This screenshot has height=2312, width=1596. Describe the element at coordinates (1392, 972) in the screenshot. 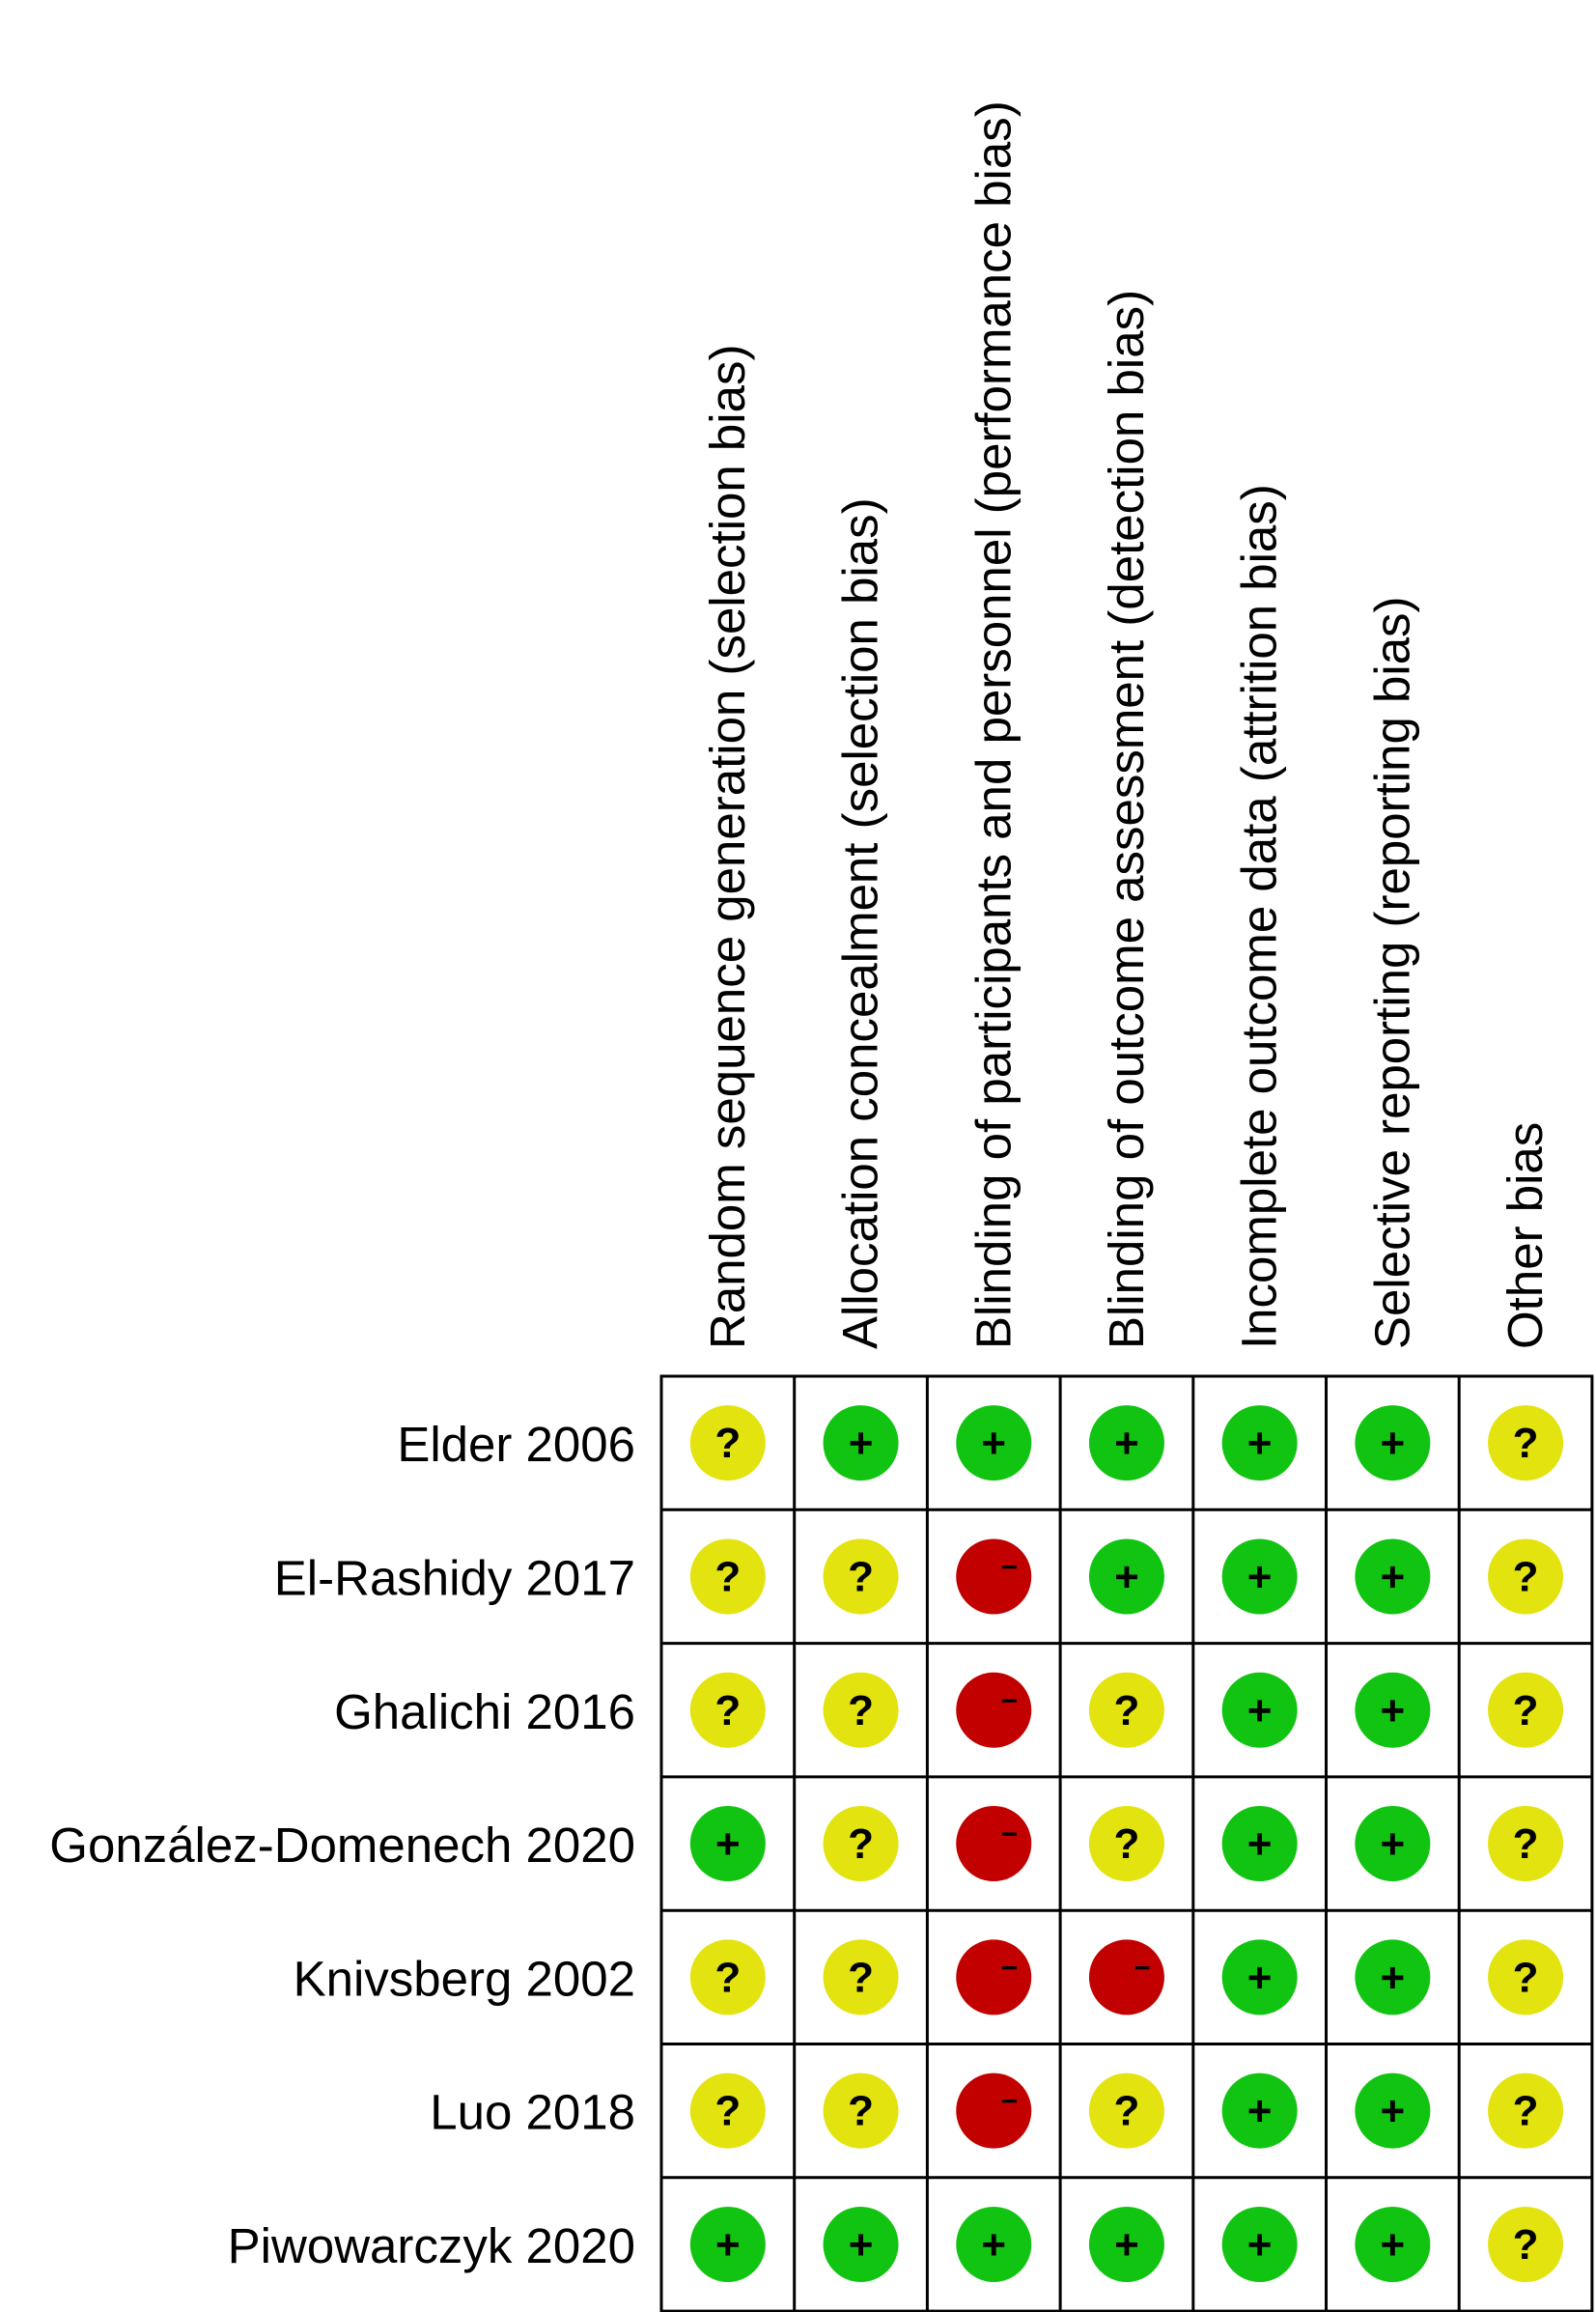

I see `column-header: Selective reporting (reporting bias)` at that location.